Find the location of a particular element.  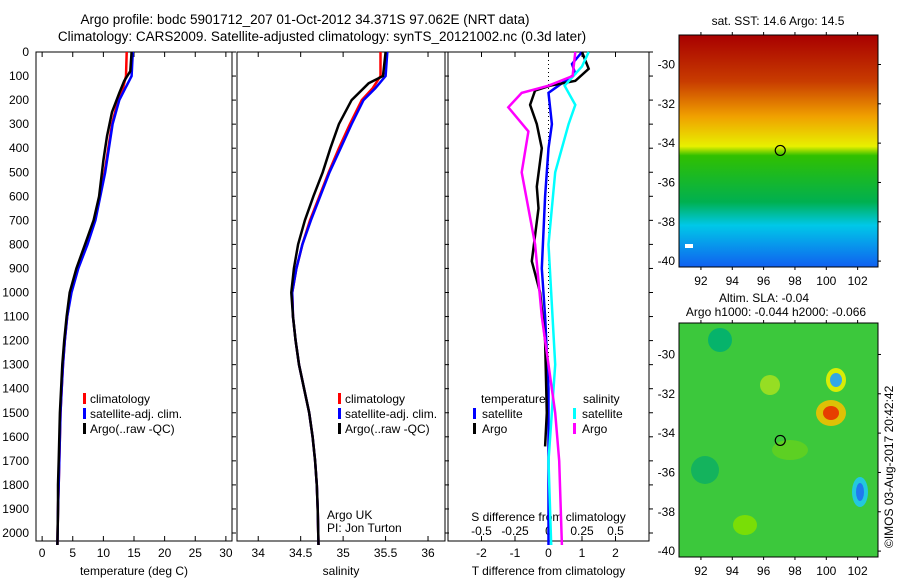

x-tick-label: 34.5 is located at coordinates (301, 553).